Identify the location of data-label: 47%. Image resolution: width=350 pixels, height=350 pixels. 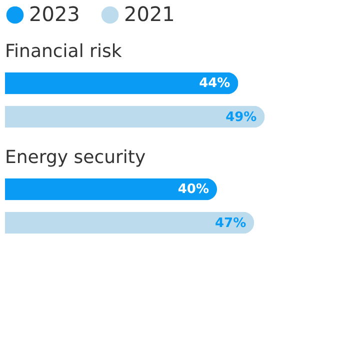
(230, 223).